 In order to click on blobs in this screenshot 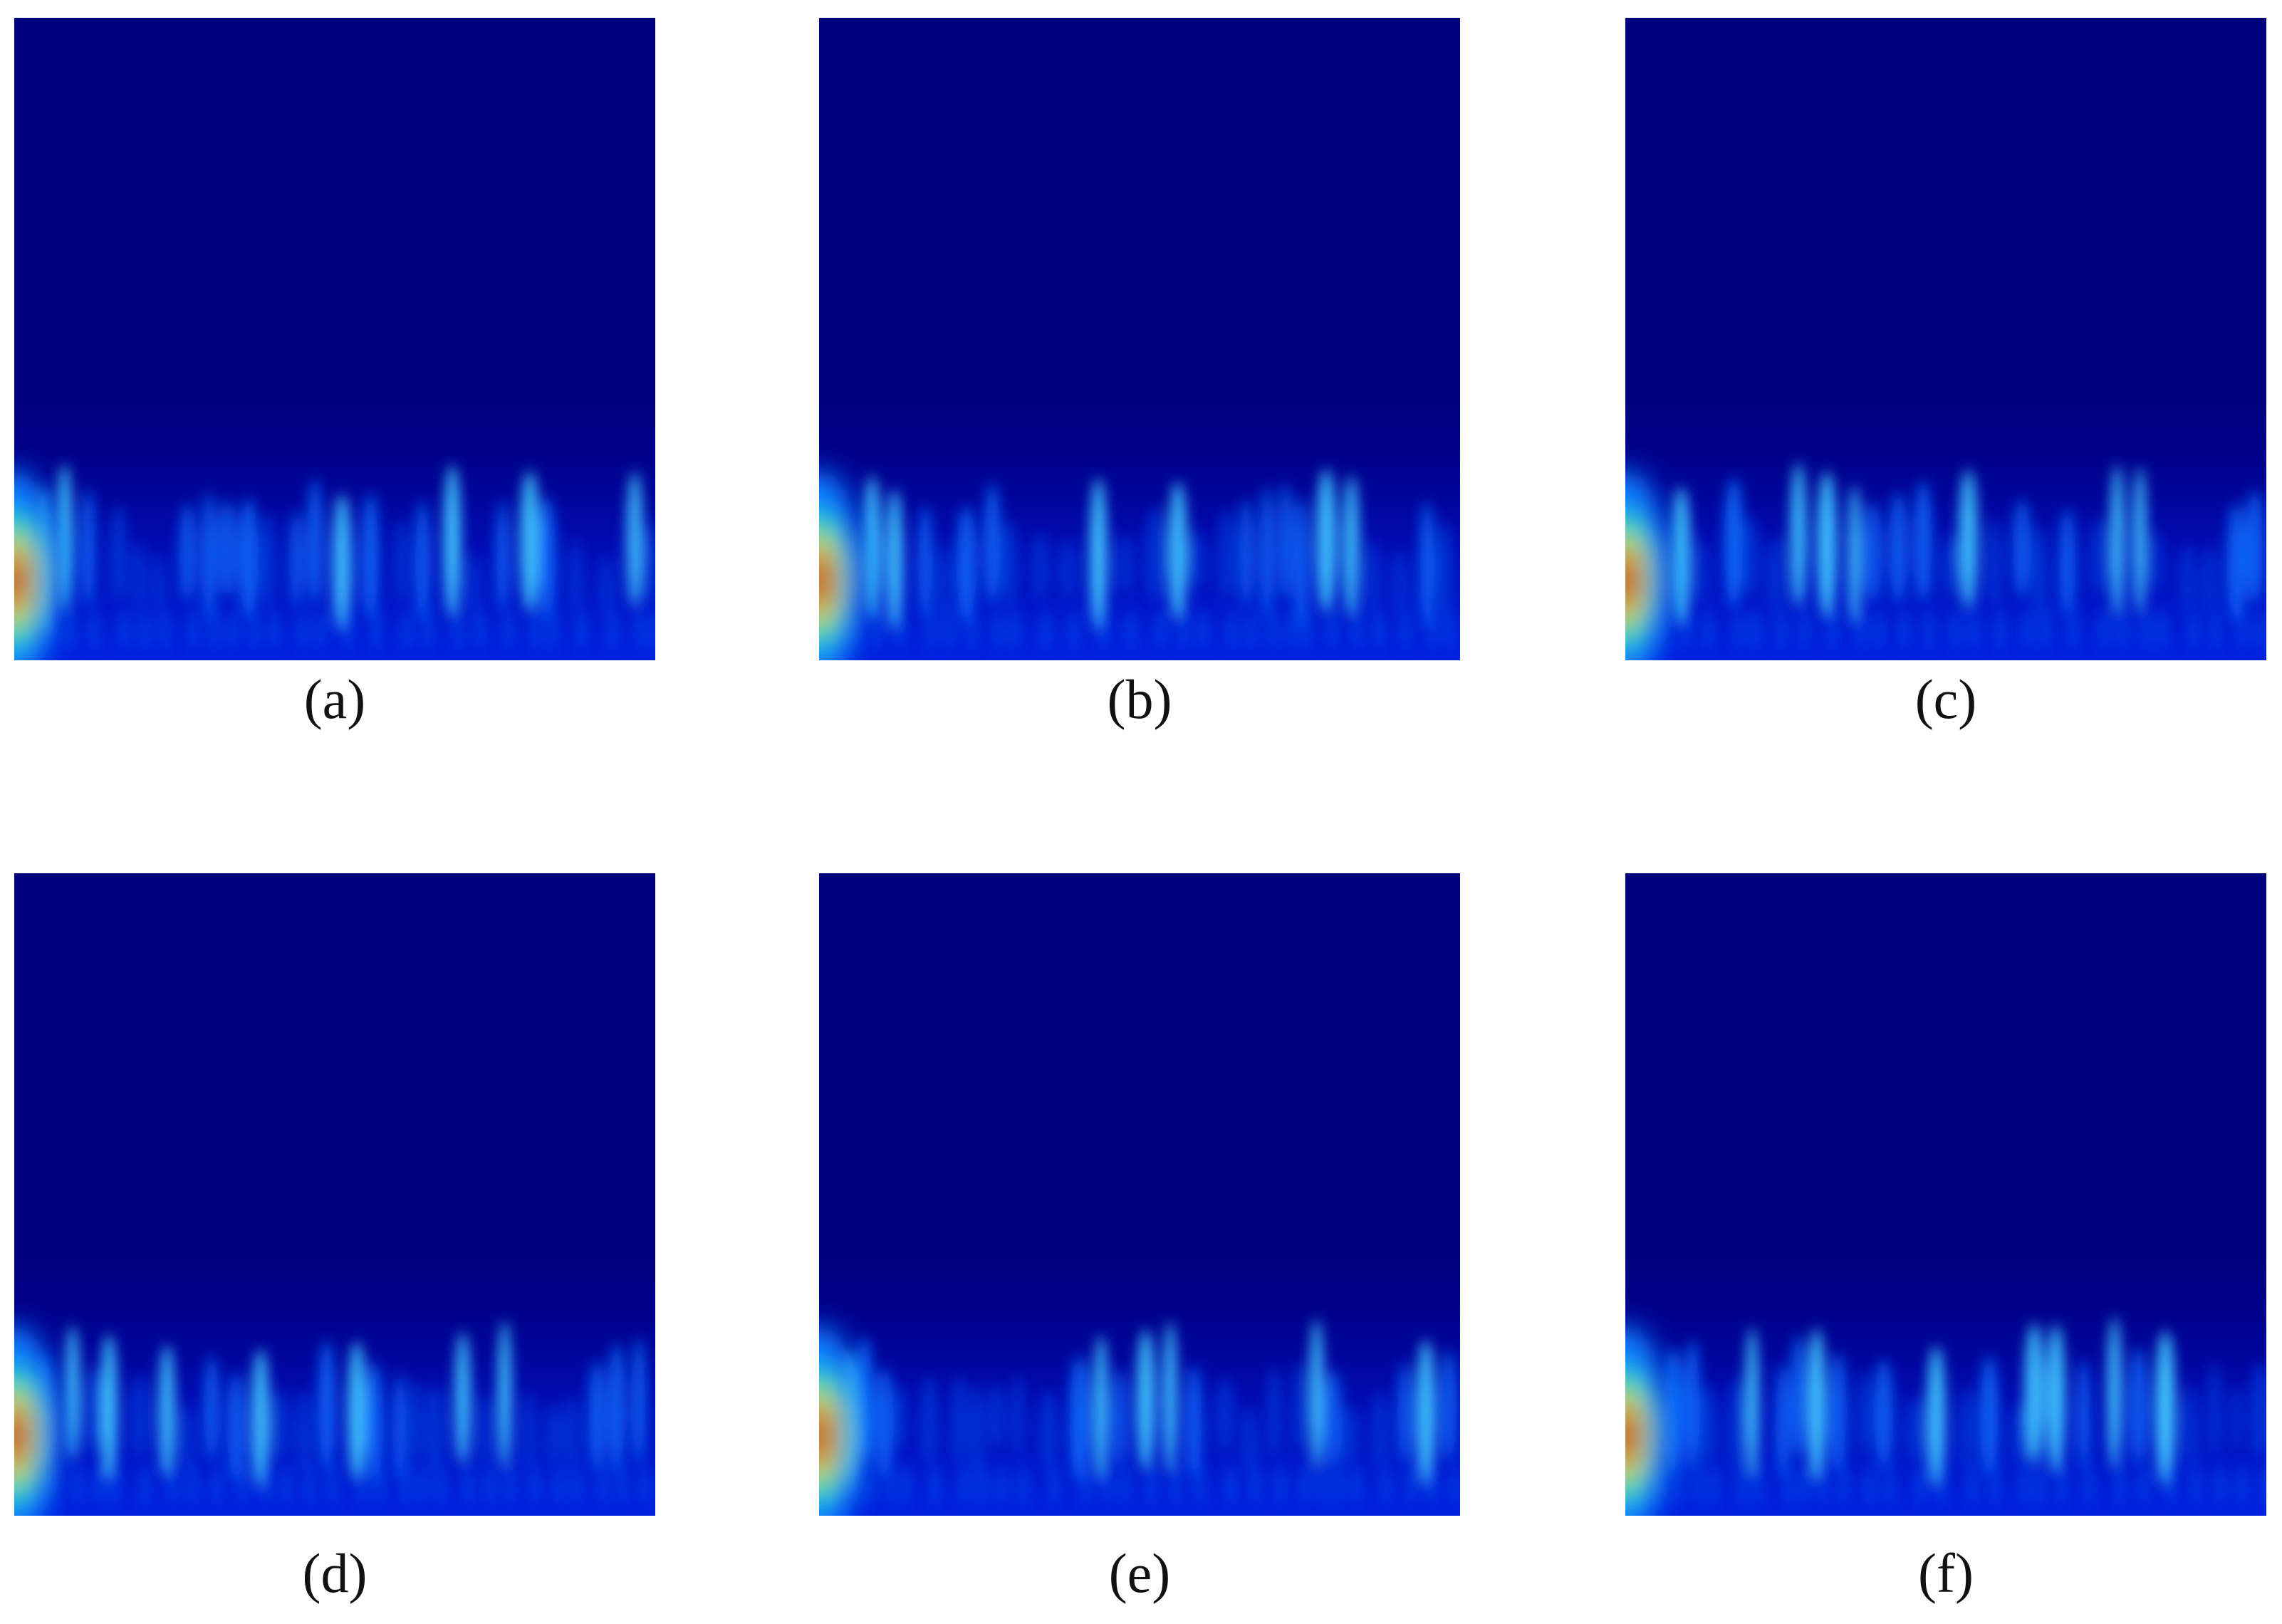, I will do `click(1956, 1411)`.